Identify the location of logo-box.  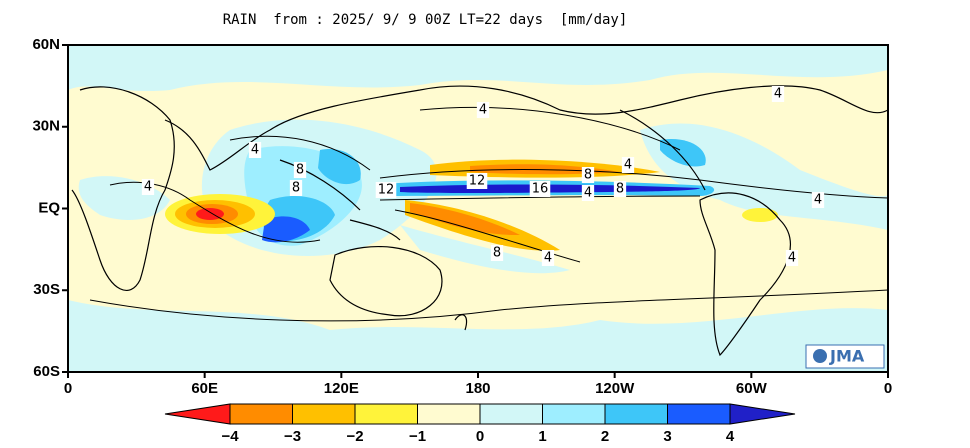
(845, 356).